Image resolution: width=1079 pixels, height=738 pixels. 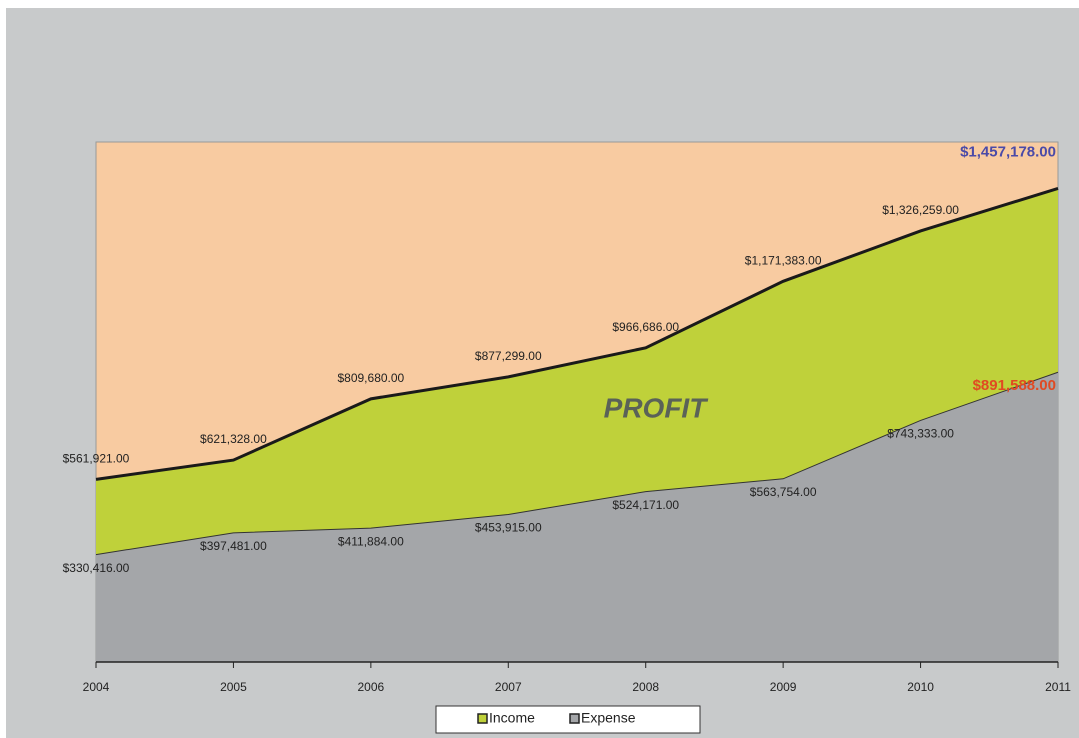 I want to click on x-tick-label: 2010, so click(x=920, y=687).